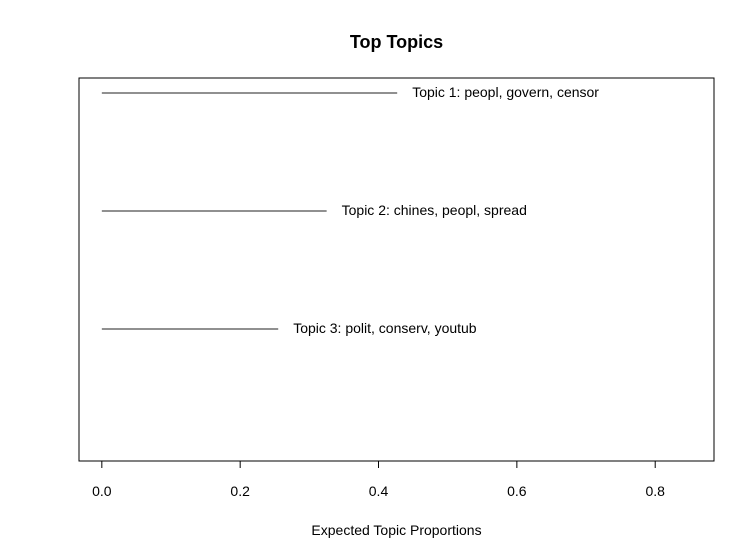 Image resolution: width=755 pixels, height=559 pixels. I want to click on x-tick-label-2: 0.4, so click(379, 491).